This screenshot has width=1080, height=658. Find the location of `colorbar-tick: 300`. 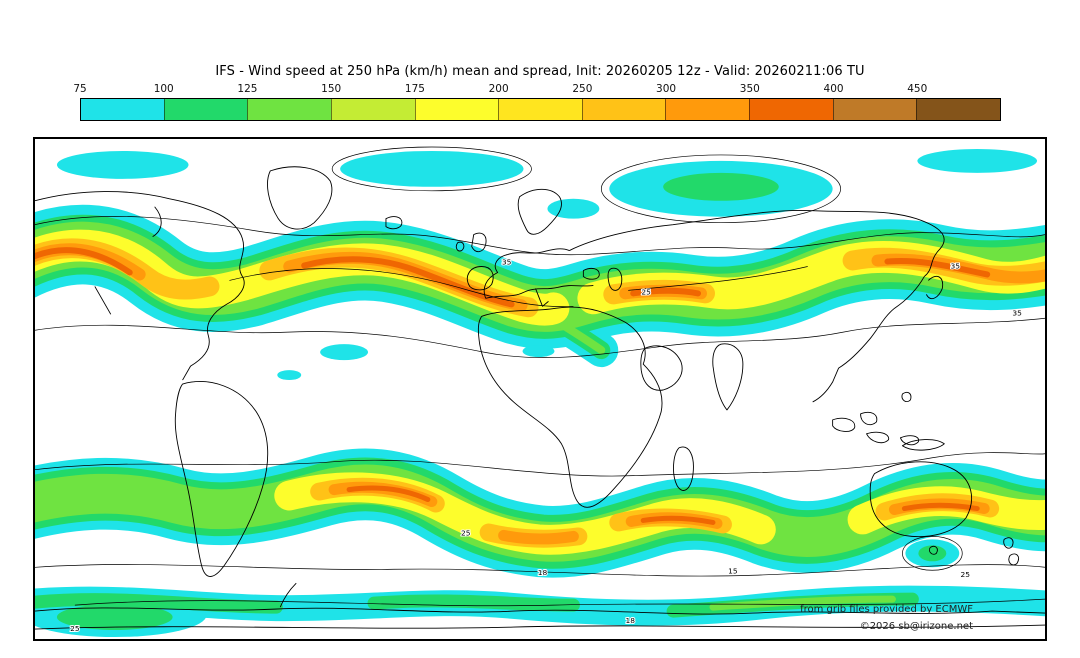

colorbar-tick: 300 is located at coordinates (666, 89).